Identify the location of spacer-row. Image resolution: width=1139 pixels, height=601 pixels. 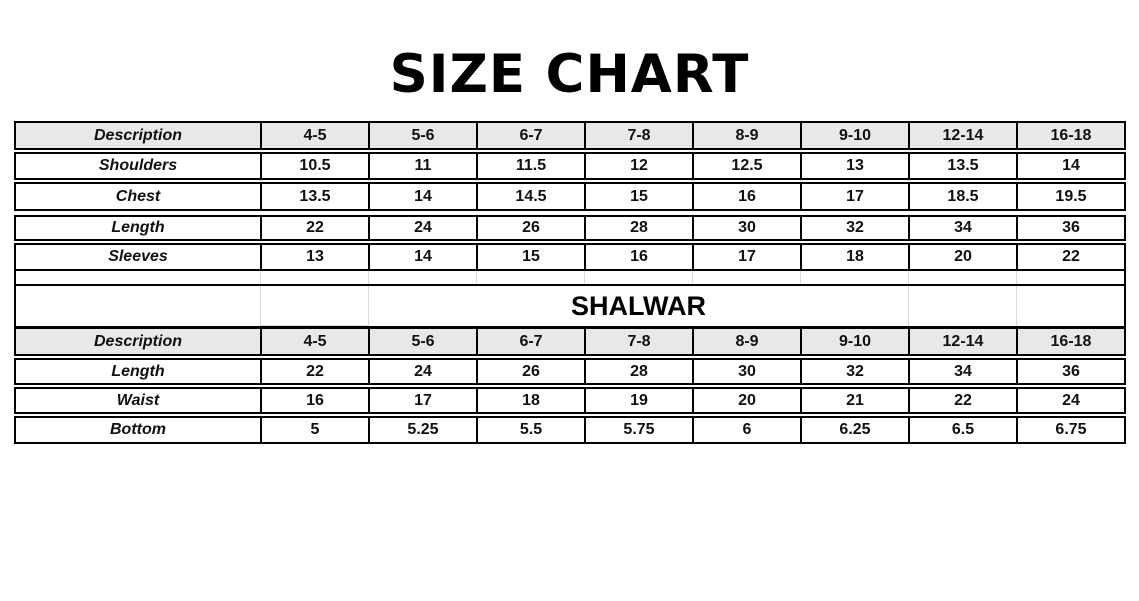
(570, 278).